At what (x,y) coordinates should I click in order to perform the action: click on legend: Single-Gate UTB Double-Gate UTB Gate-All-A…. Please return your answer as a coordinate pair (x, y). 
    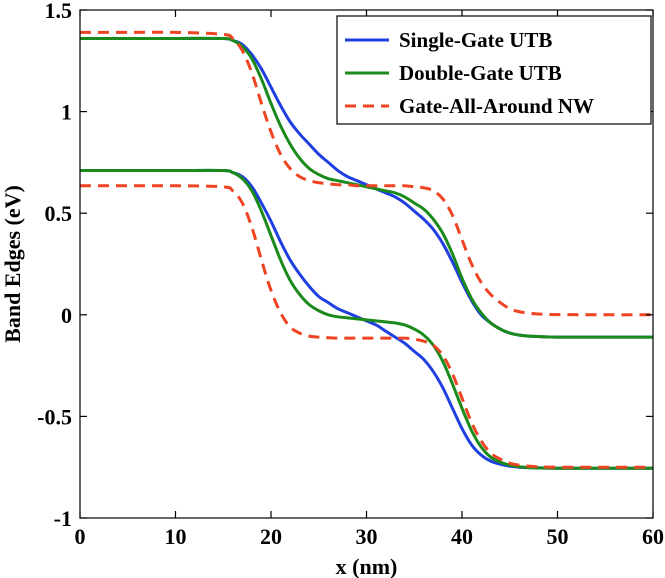
    Looking at the image, I should click on (494, 70).